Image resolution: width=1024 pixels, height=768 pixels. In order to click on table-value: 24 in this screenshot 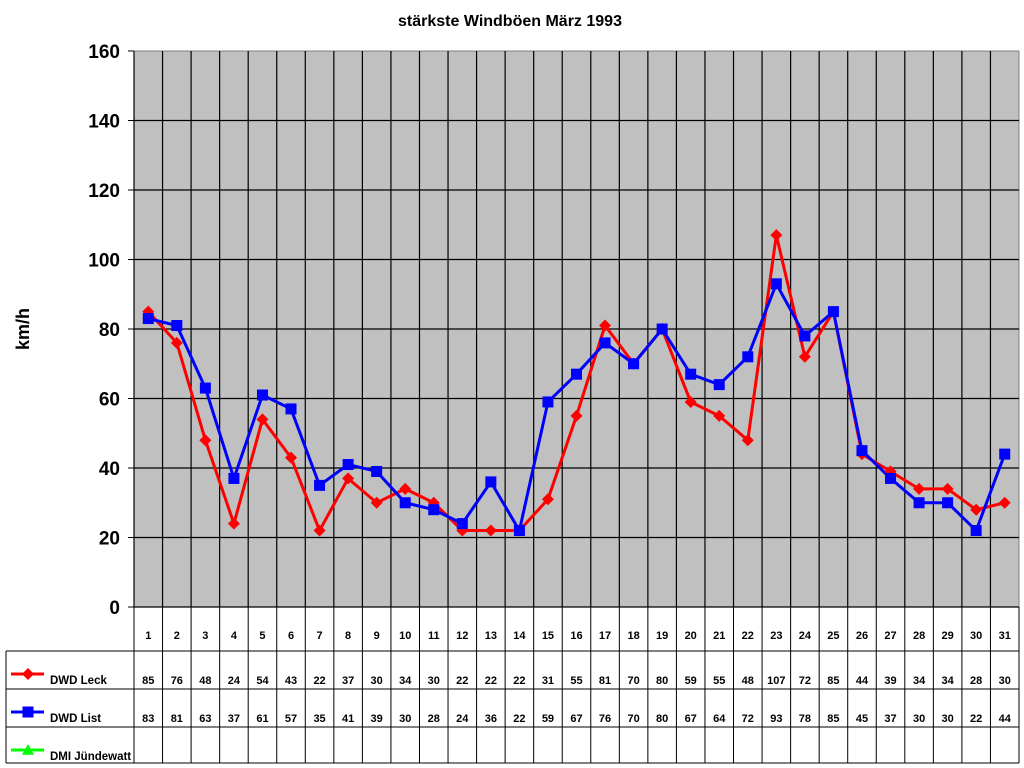, I will do `click(234, 681)`.